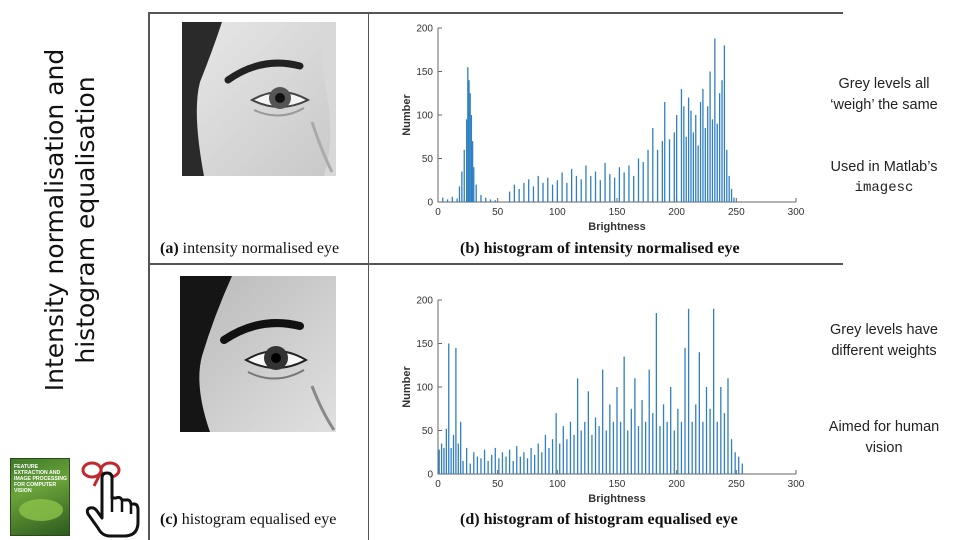  I want to click on caption-d-text: histogram of histogram equalised eye, so click(610, 519).